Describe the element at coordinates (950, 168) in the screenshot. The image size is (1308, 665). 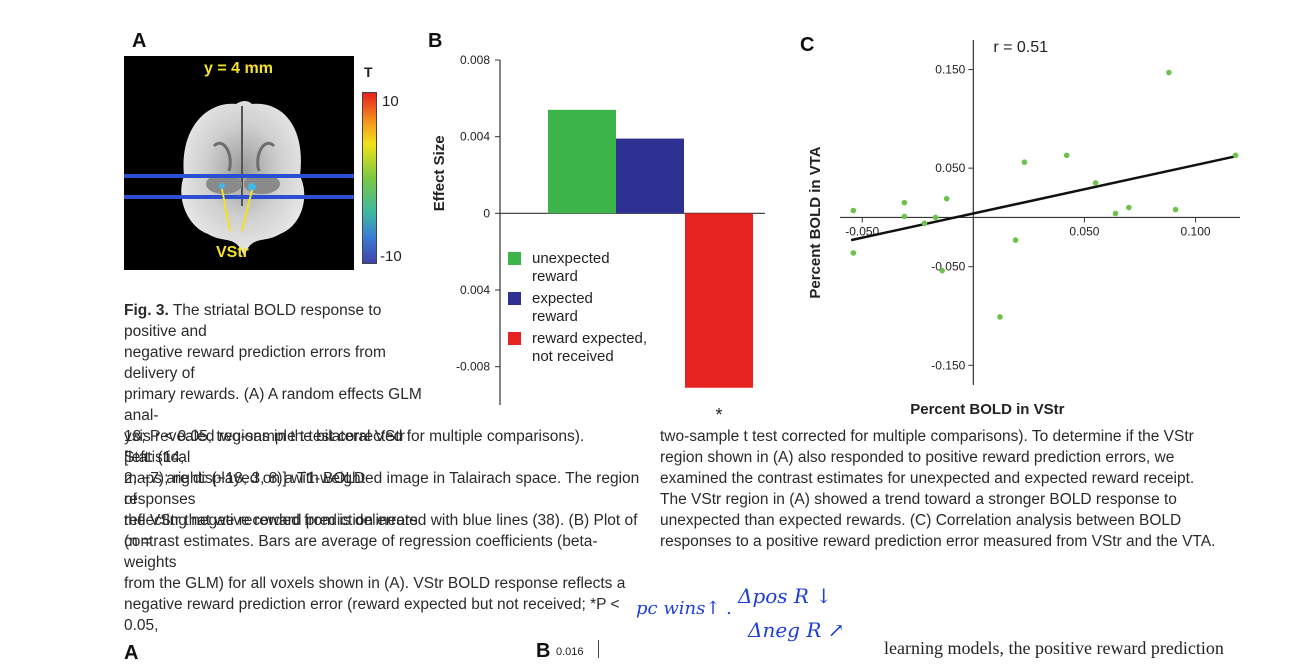
I see `y-tick-label: 0.050` at that location.